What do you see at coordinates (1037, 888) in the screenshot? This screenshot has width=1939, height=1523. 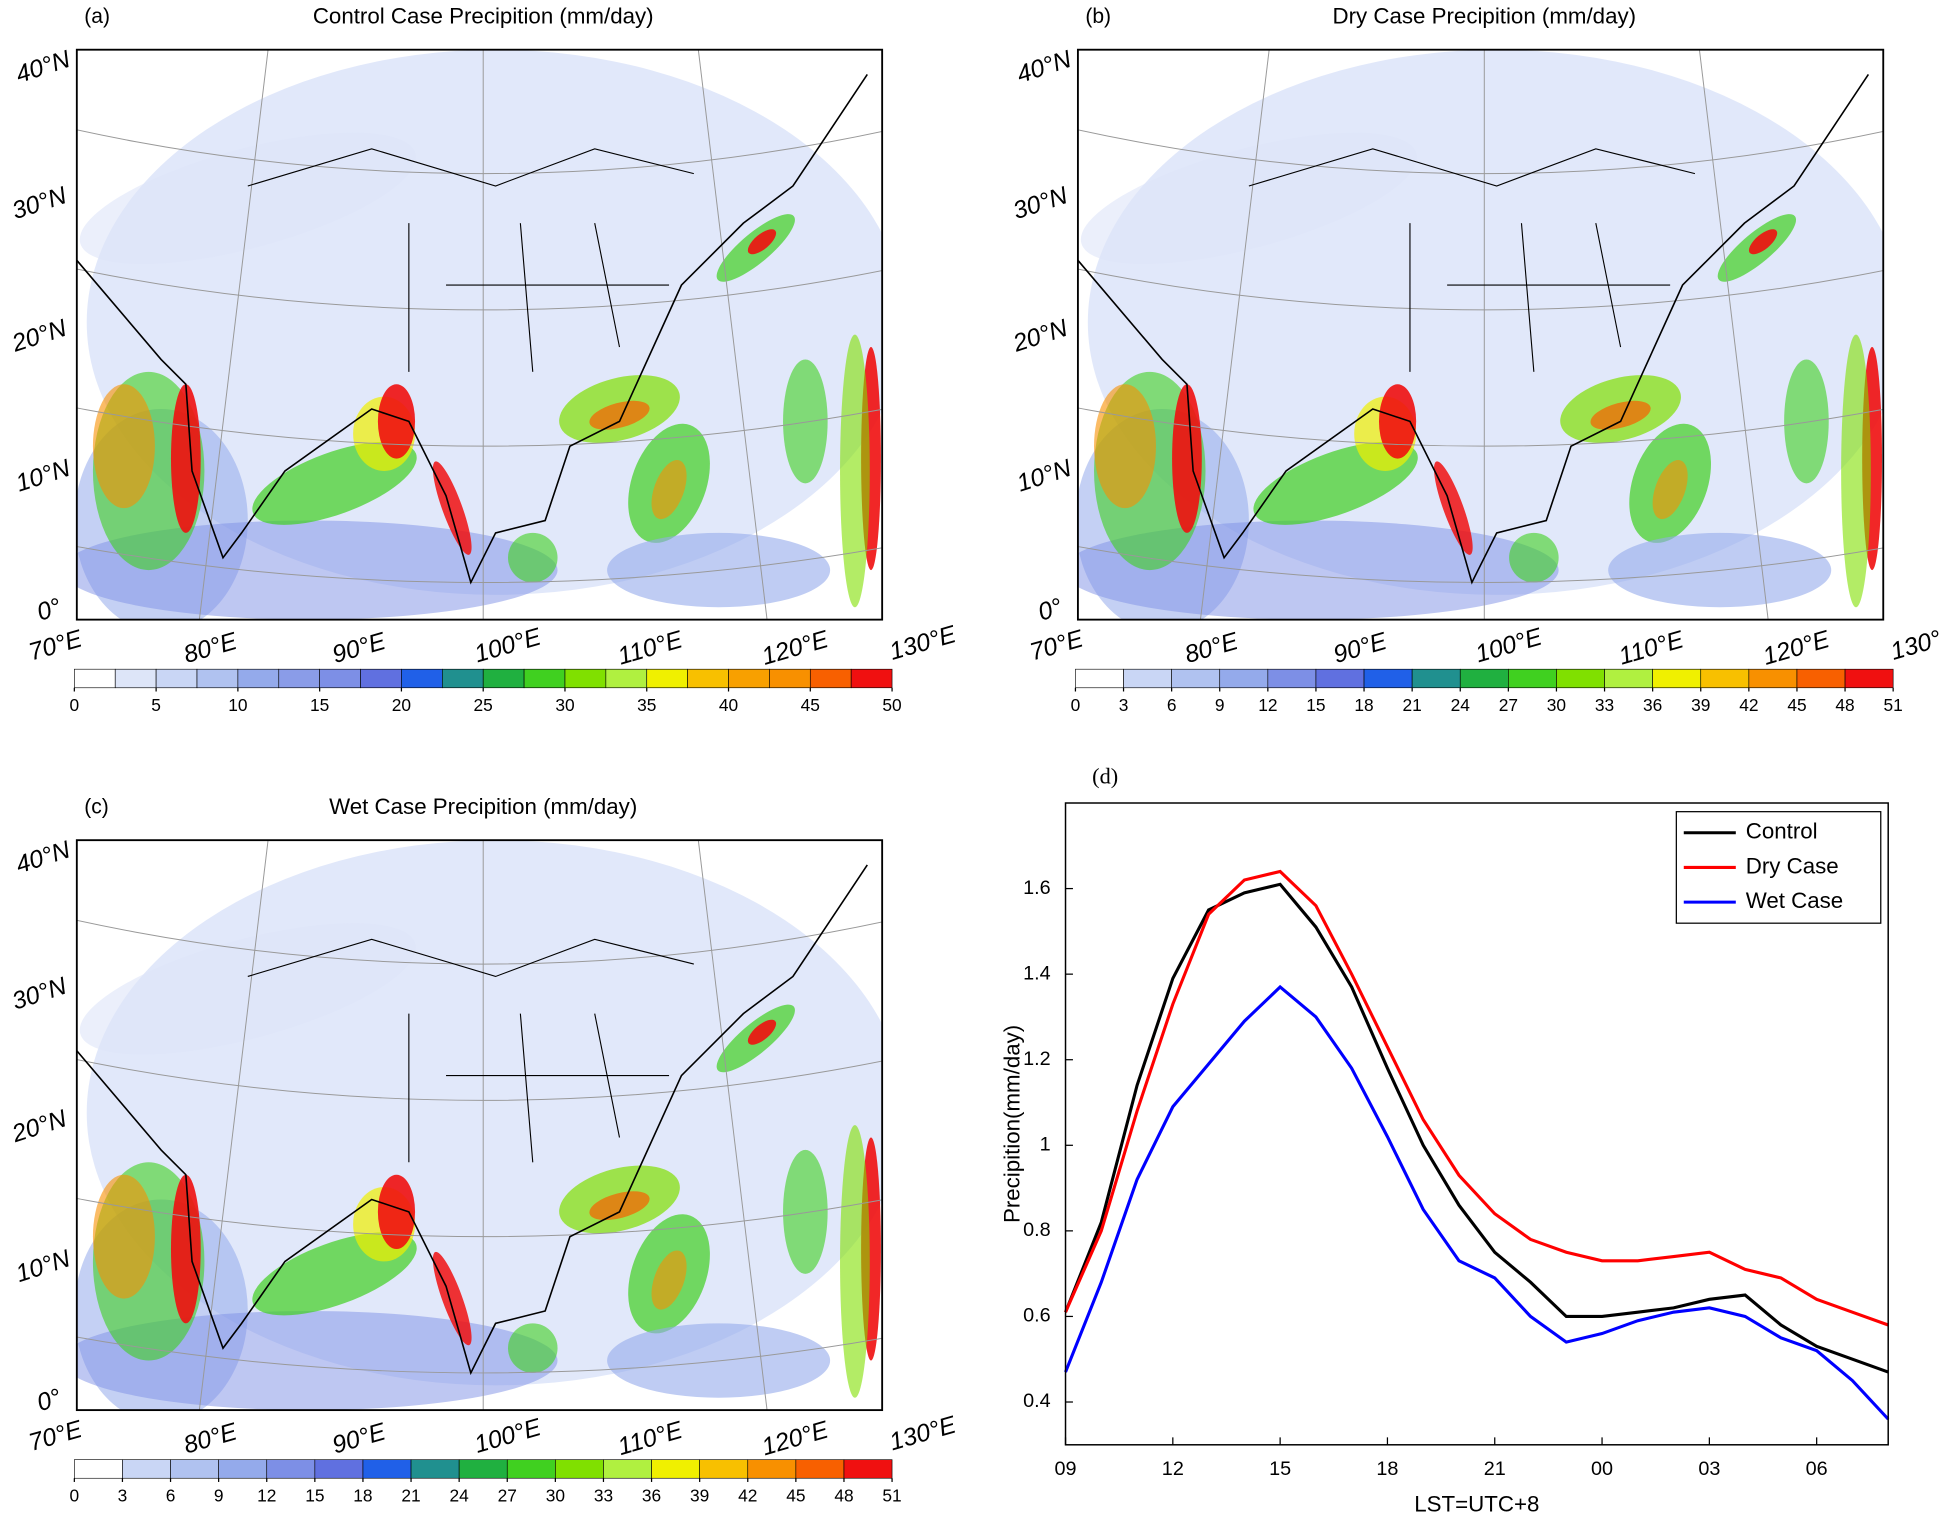 I see `y-tick-label: 1.6` at bounding box center [1037, 888].